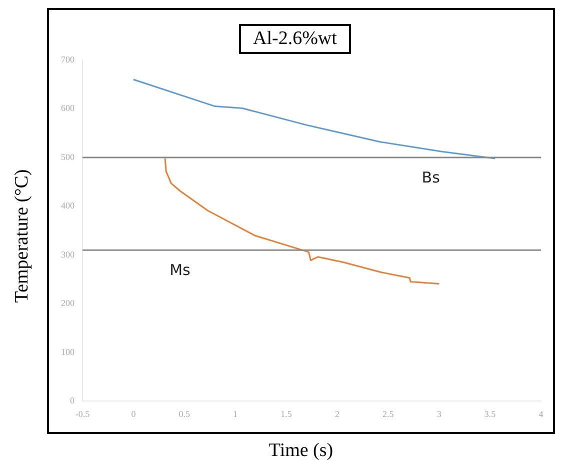 Image resolution: width=568 pixels, height=471 pixels. Describe the element at coordinates (68, 303) in the screenshot. I see `y-tick-label: 200` at that location.